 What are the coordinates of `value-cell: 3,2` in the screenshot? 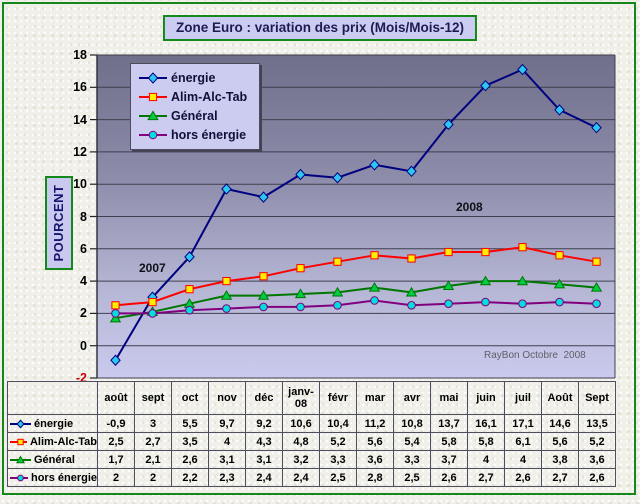 It's located at (301, 459).